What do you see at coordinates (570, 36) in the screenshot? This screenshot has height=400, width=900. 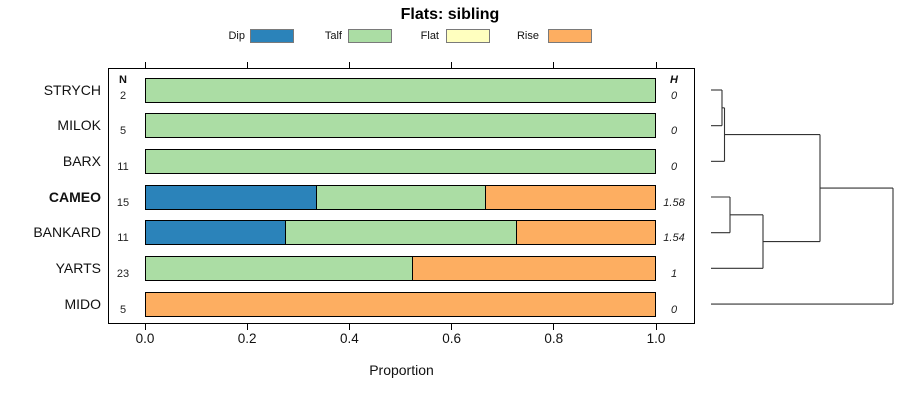 I see `legend-swatch-rise` at bounding box center [570, 36].